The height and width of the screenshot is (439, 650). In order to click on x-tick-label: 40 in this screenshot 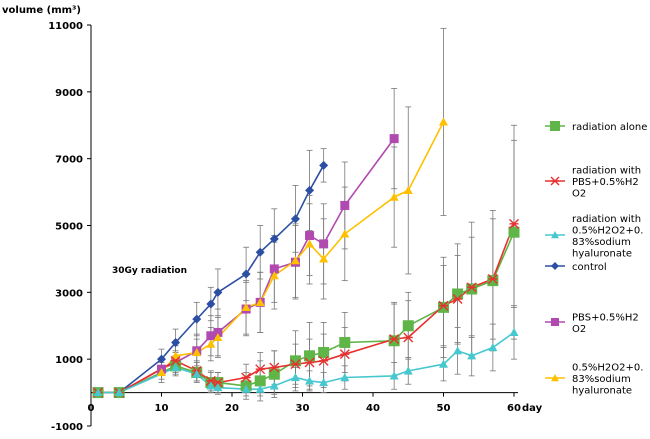, I will do `click(373, 408)`.